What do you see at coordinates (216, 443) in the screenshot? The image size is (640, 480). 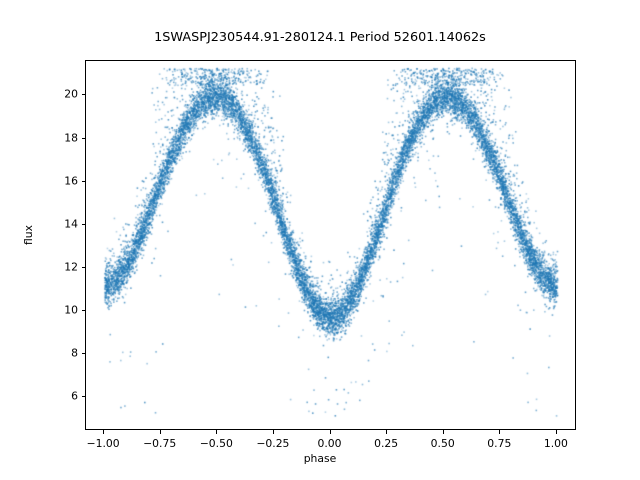 I see `x-tick-label: −0.50` at bounding box center [216, 443].